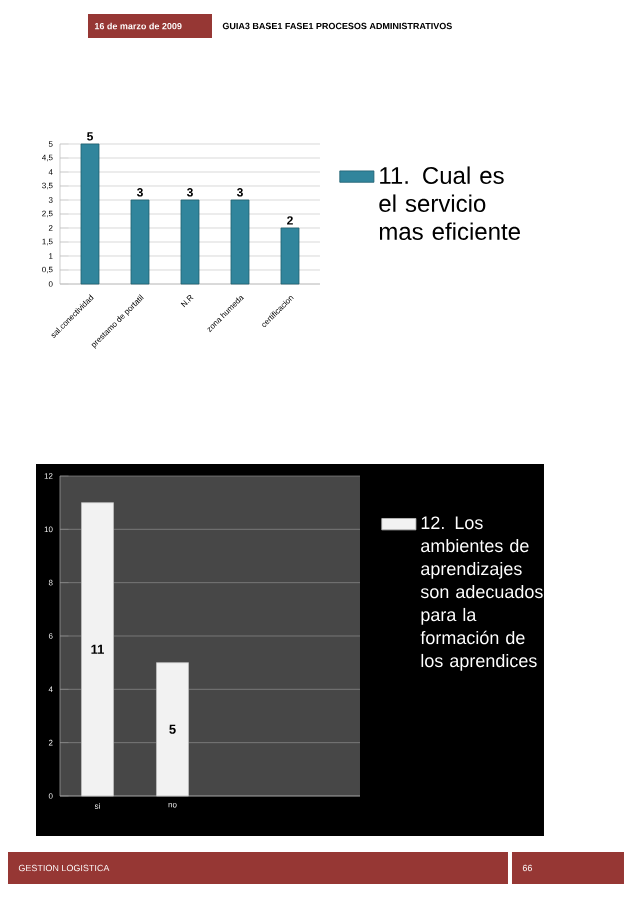 The image size is (640, 906). Describe the element at coordinates (481, 593) in the screenshot. I see `legend-label: 12. Los ambientes de aprendizajes son adecuados para la formación de los aprendices` at that location.